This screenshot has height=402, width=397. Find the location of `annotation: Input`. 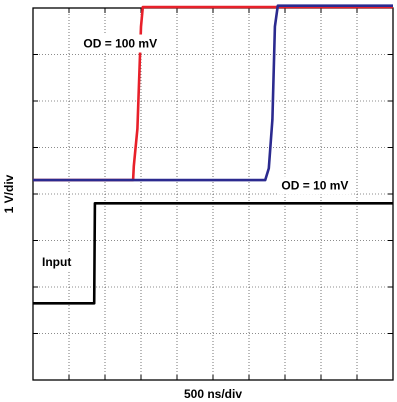

annotation: Input is located at coordinates (57, 262).